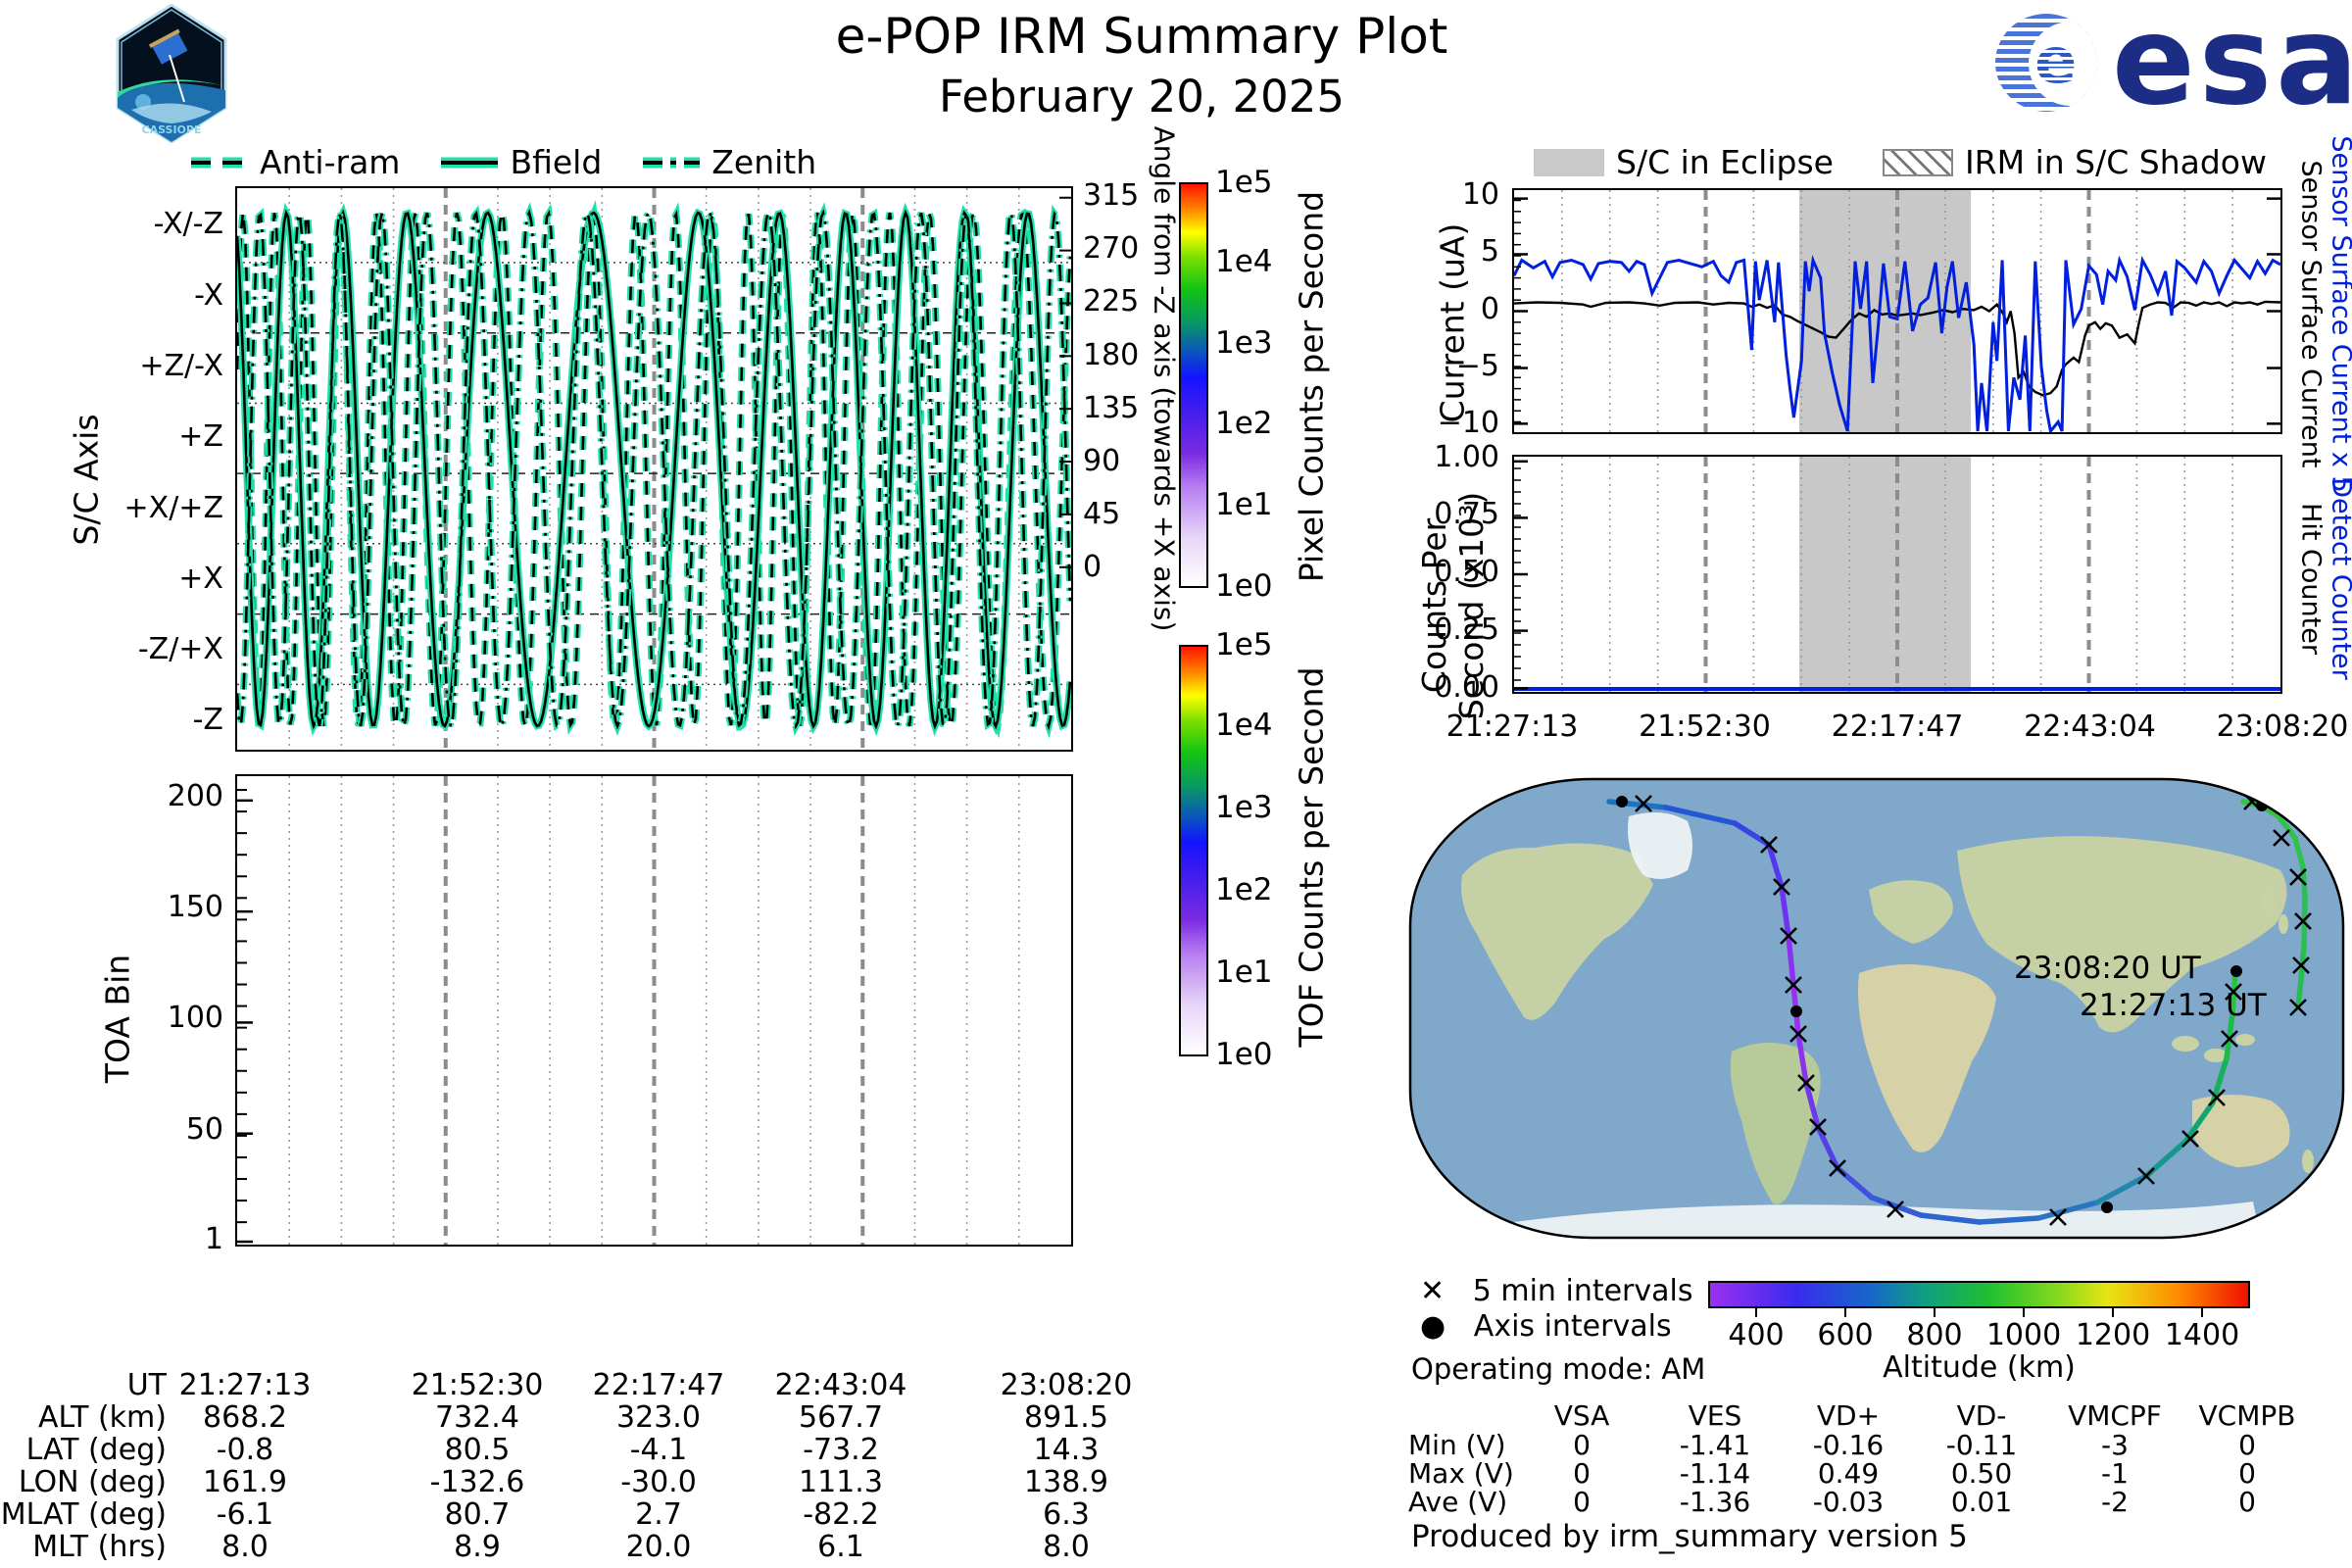 This screenshot has height=1568, width=2352. What do you see at coordinates (1466, 456) in the screenshot?
I see `counts-tick: 1.00` at bounding box center [1466, 456].